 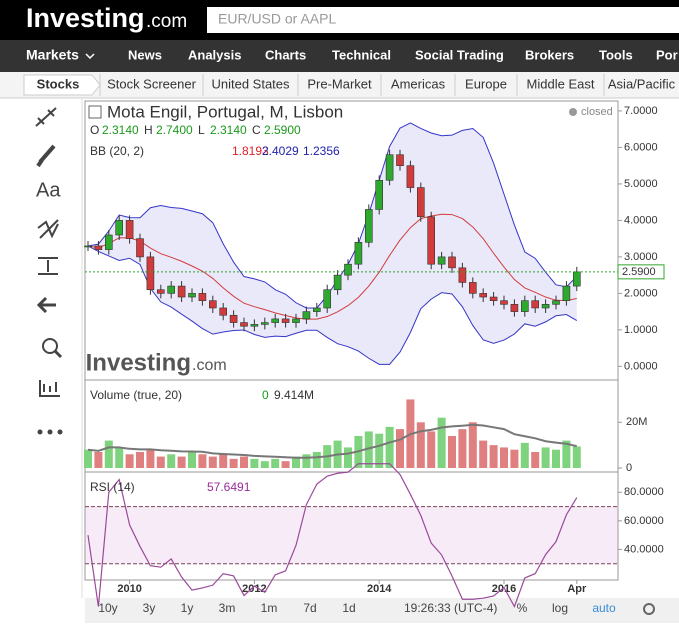 I want to click on rsi-band, so click(x=351, y=535).